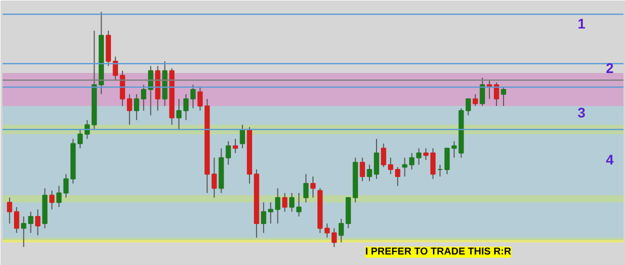  What do you see at coordinates (610, 160) in the screenshot?
I see `text: 4` at bounding box center [610, 160].